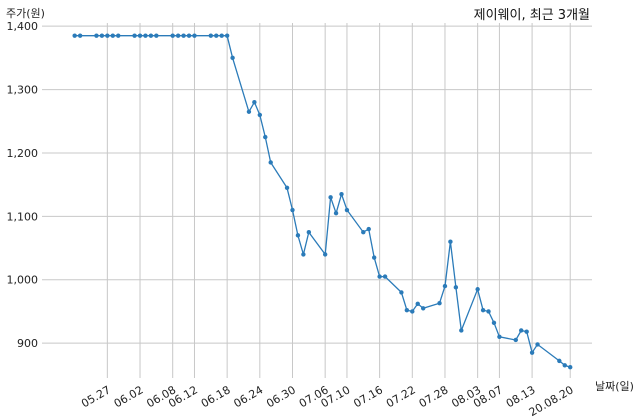 The image size is (640, 419). Describe the element at coordinates (401, 396) in the screenshot. I see `x-tick-label: 07.22` at that location.